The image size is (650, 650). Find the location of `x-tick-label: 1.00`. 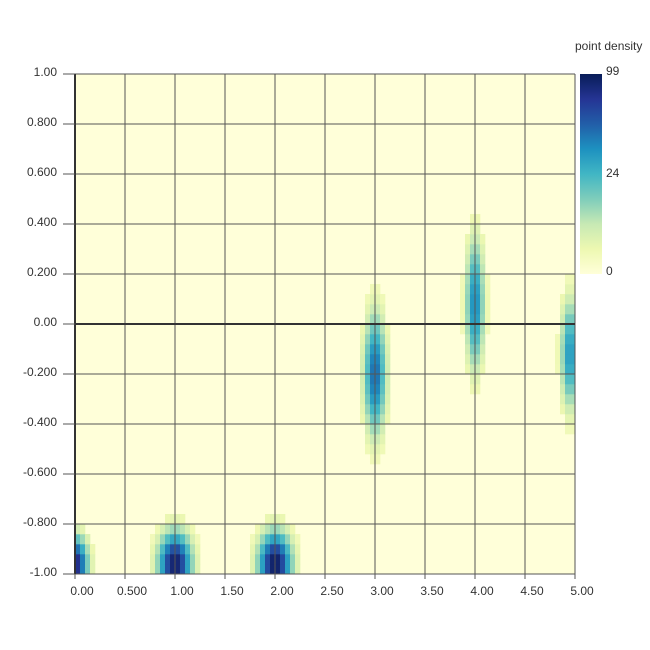

x-tick-label: 1.00 is located at coordinates (182, 591).